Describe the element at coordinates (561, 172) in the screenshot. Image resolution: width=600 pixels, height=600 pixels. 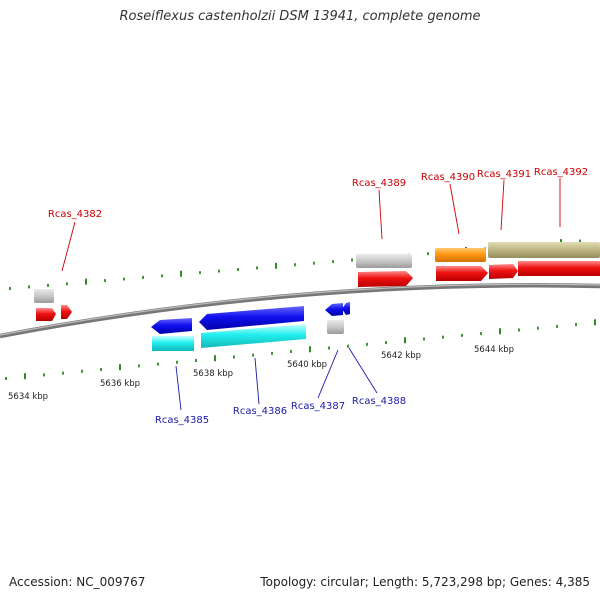
I see `gene-label: Rcas_4392` at that location.